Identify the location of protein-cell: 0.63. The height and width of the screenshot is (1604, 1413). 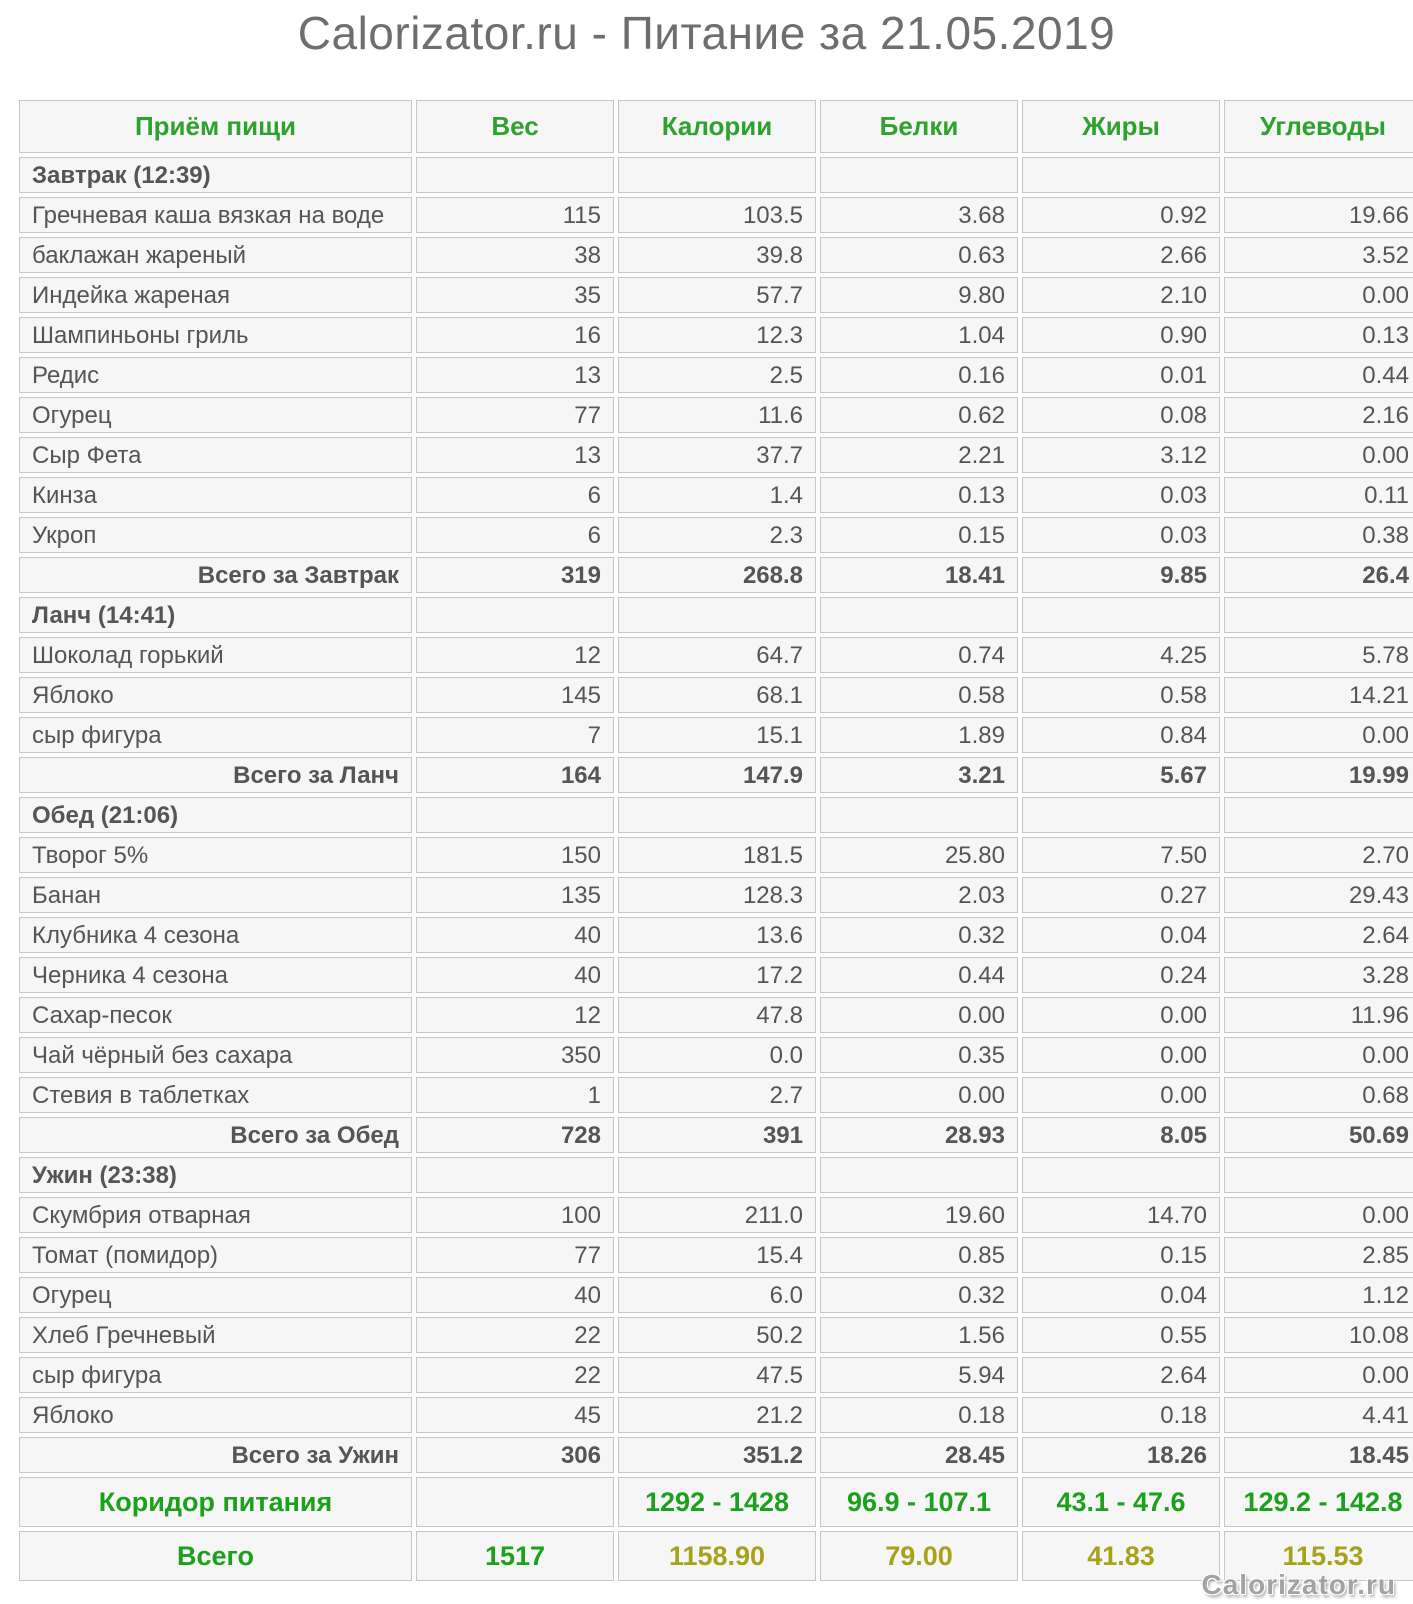
(919, 255).